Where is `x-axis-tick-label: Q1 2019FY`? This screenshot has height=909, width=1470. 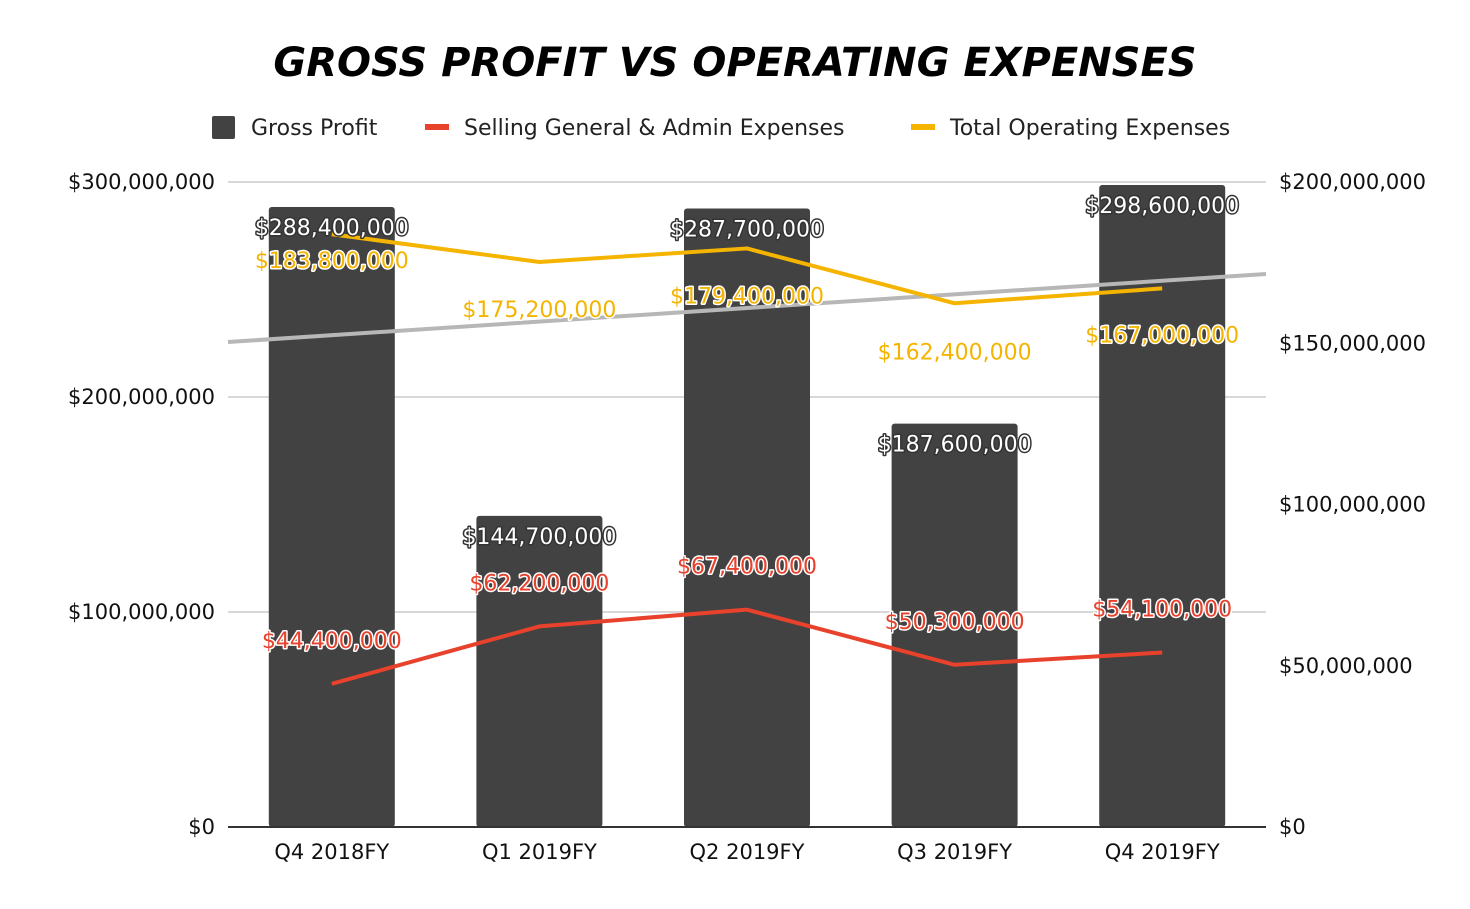
x-axis-tick-label: Q1 2019FY is located at coordinates (539, 852).